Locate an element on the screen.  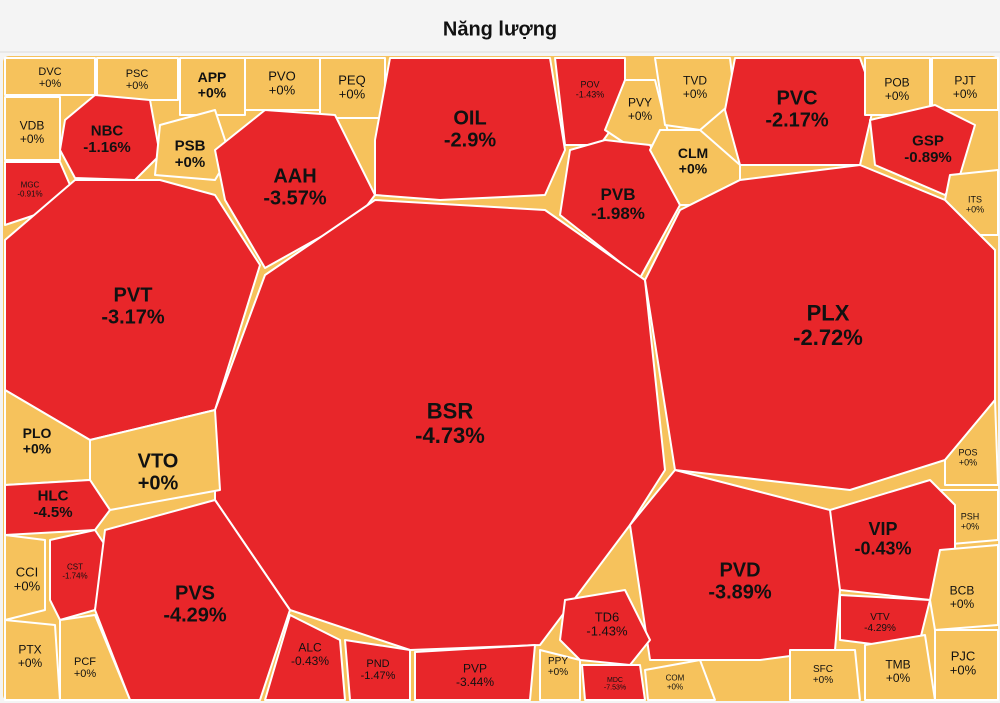
cell-label: PVY is located at coordinates (640, 103).